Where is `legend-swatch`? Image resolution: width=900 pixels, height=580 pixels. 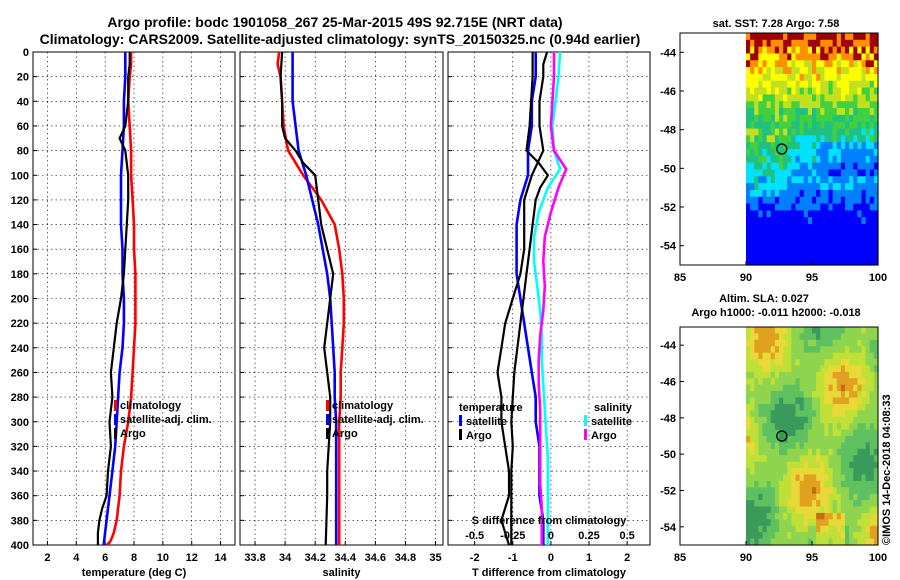
legend-swatch is located at coordinates (115, 405).